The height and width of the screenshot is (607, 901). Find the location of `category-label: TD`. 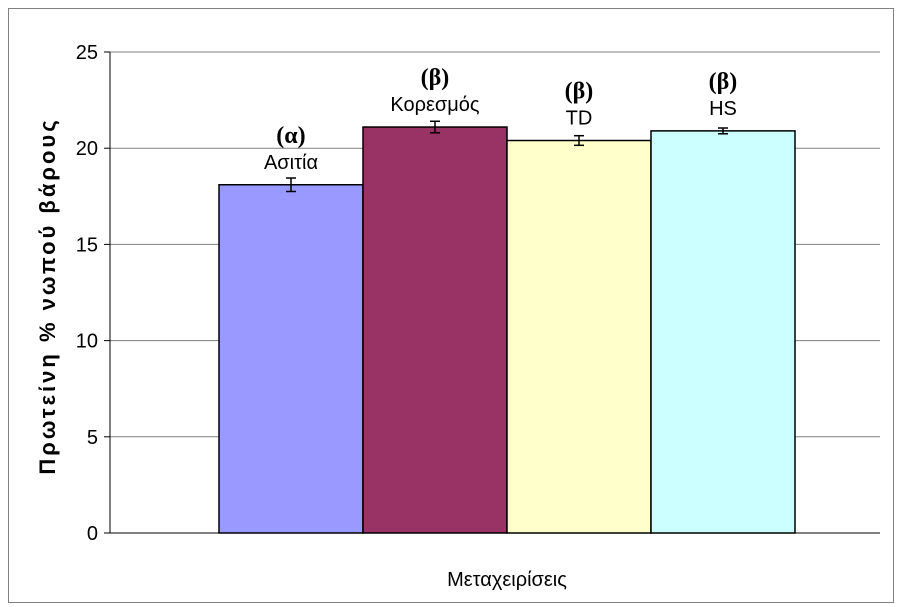

category-label: TD is located at coordinates (579, 119).